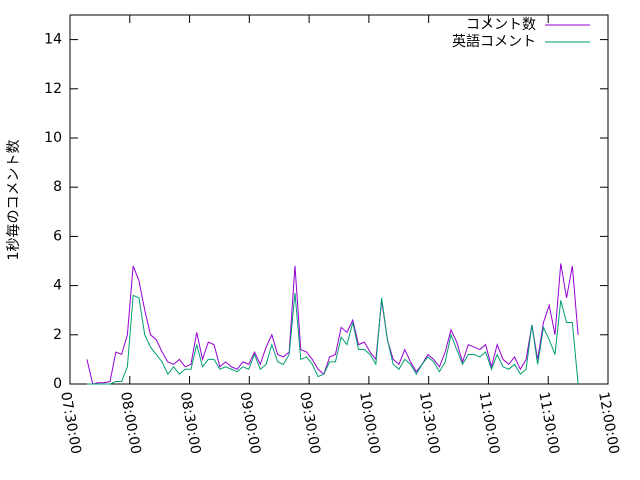 Image resolution: width=640 pixels, height=480 pixels. Describe the element at coordinates (249, 423) in the screenshot. I see `x-tick-label: 09:00:00` at that location.